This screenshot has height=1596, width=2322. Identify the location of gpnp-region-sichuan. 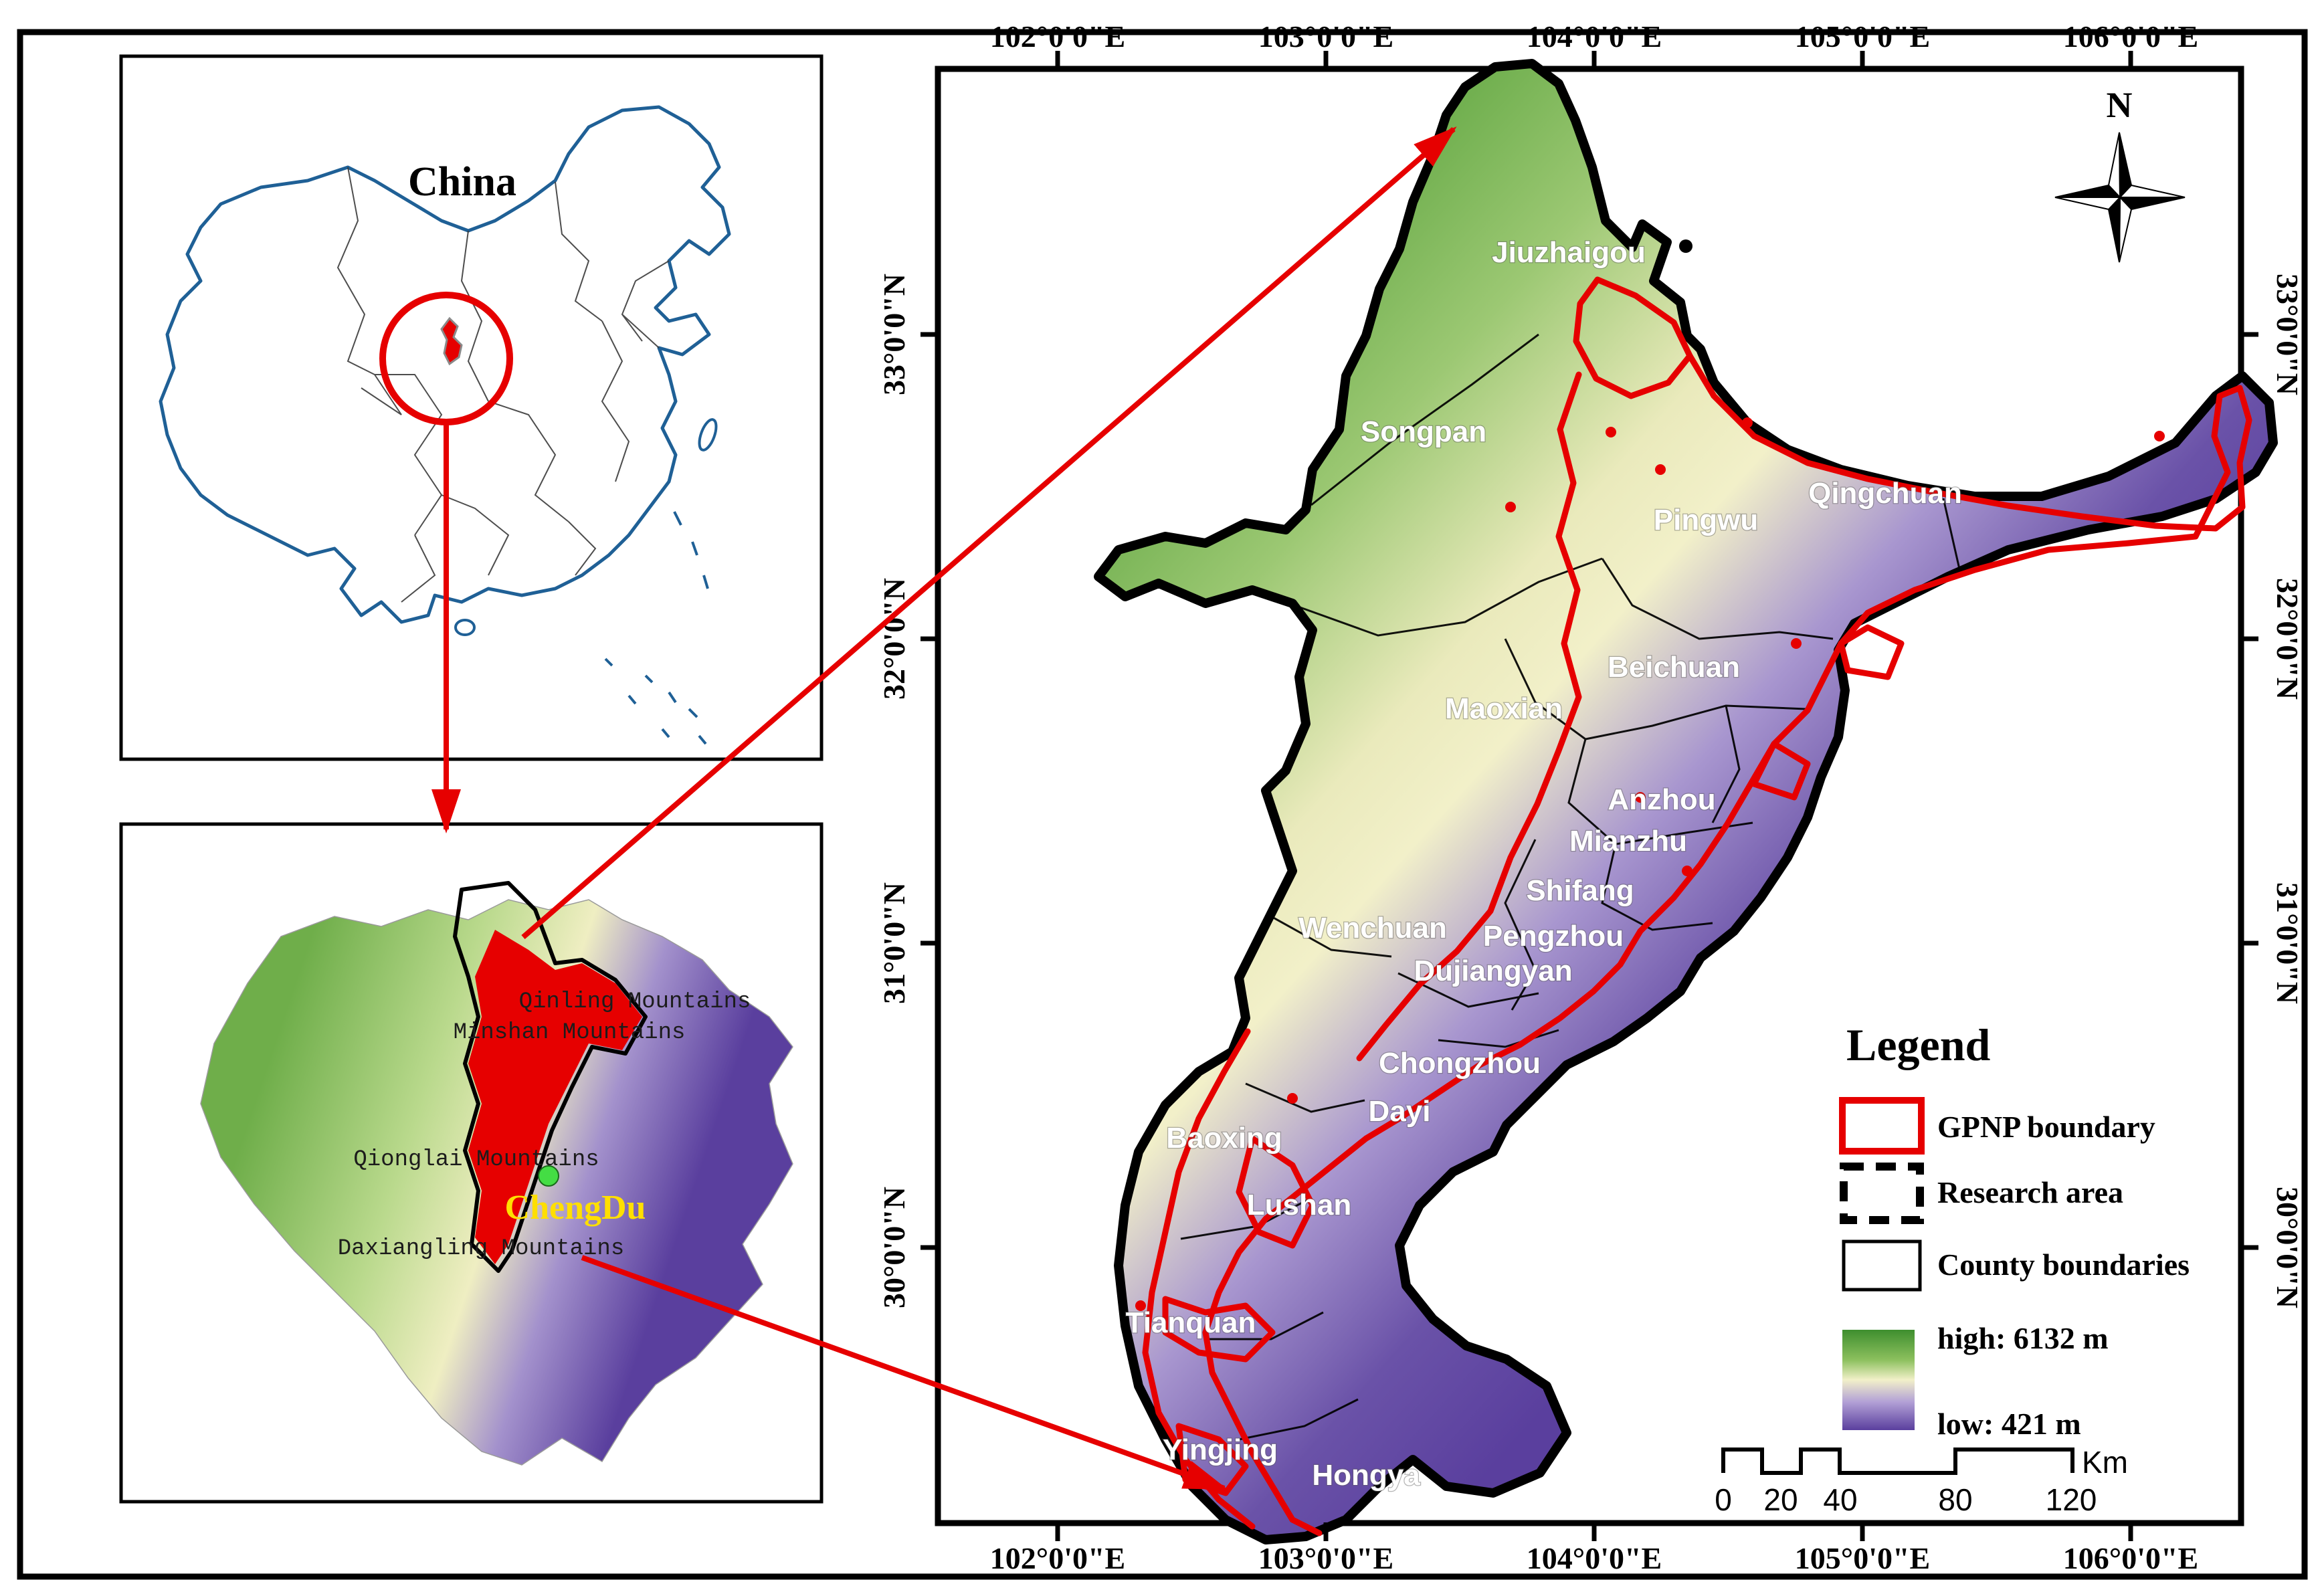
(555, 1097).